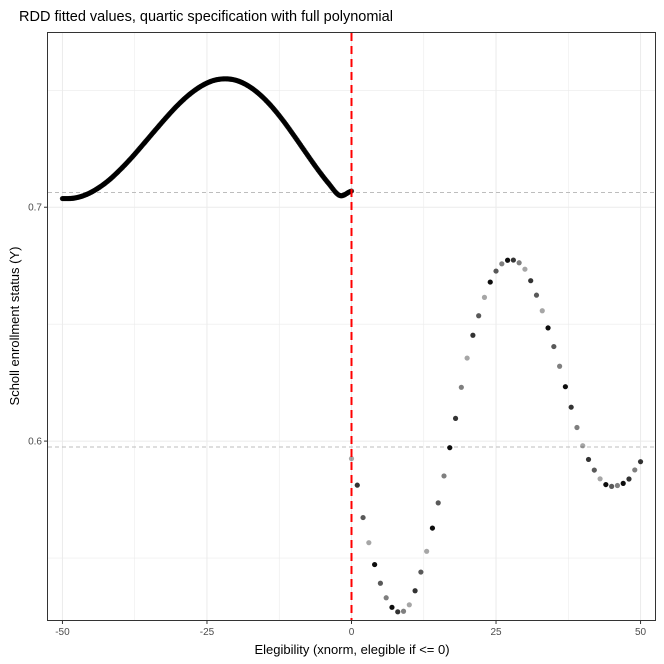 This screenshot has width=664, height=664. Describe the element at coordinates (14, 326) in the screenshot. I see `y-axis-label: Scholl enrollment status (Y)` at that location.